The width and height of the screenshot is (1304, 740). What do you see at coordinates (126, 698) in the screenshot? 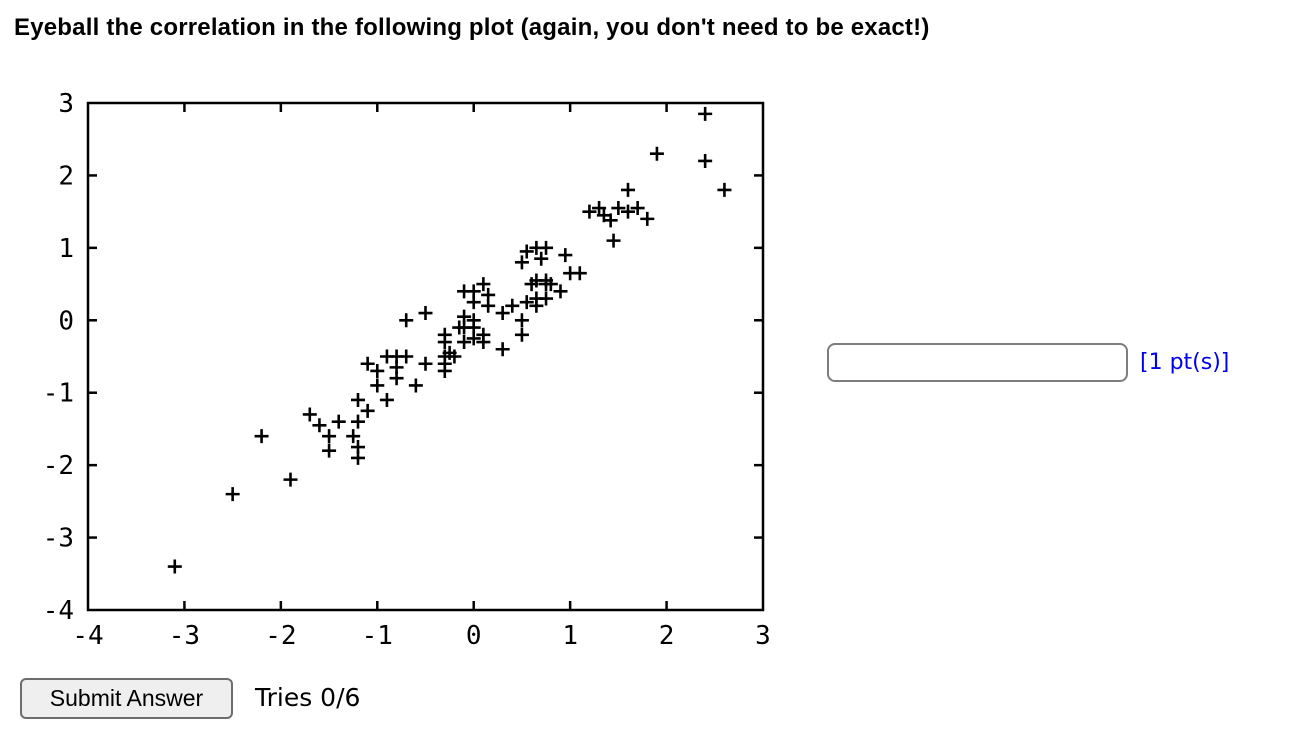
I see `submit-answer-button: Submit Answer` at bounding box center [126, 698].